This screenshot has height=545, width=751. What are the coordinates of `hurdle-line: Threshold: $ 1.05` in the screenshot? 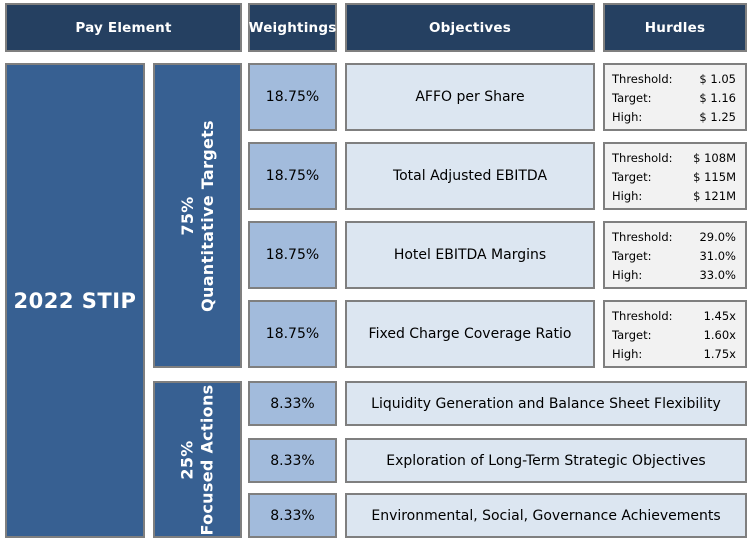 It's located at (674, 79).